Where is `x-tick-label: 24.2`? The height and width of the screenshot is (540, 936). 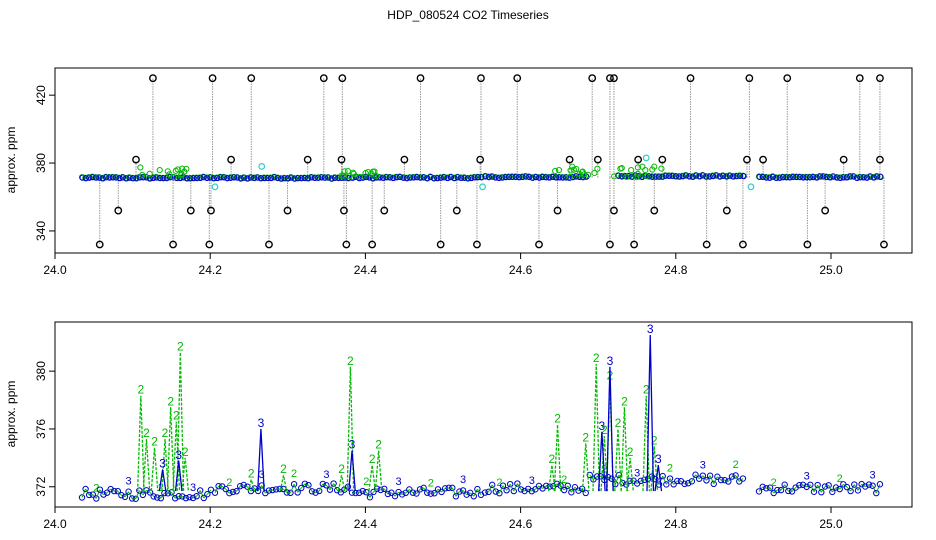 x-tick-label: 24.2 is located at coordinates (211, 270).